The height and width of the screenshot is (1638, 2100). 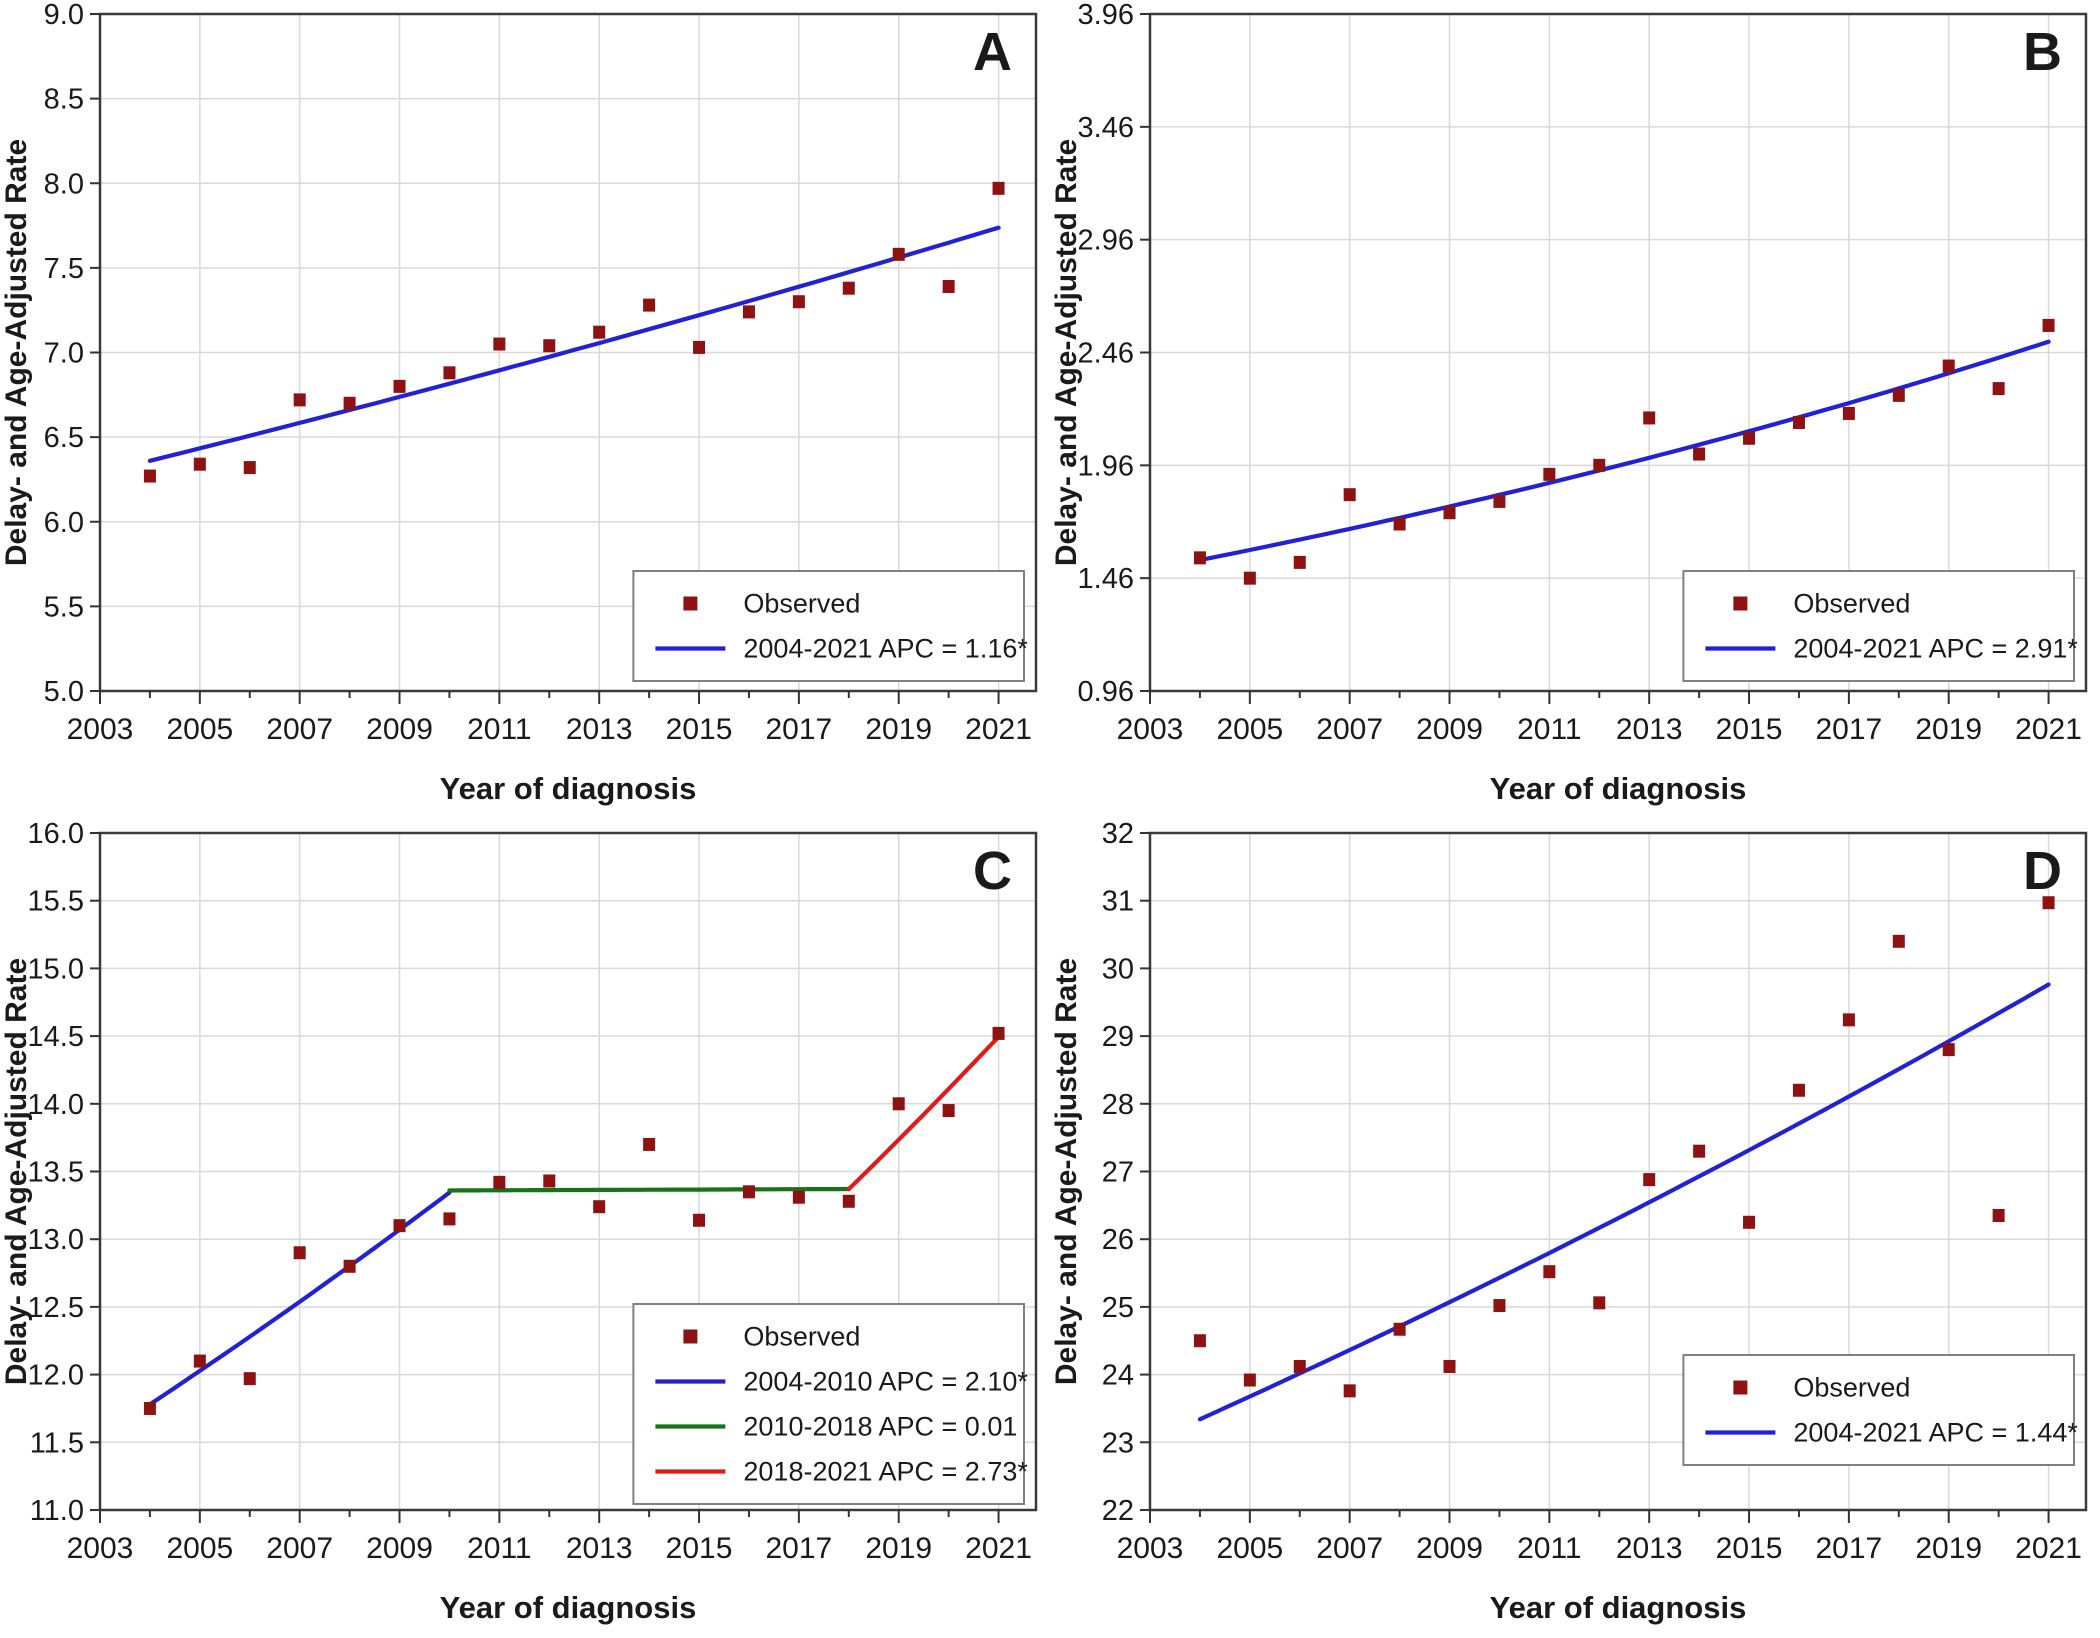 I want to click on legend-box, so click(x=1879, y=626).